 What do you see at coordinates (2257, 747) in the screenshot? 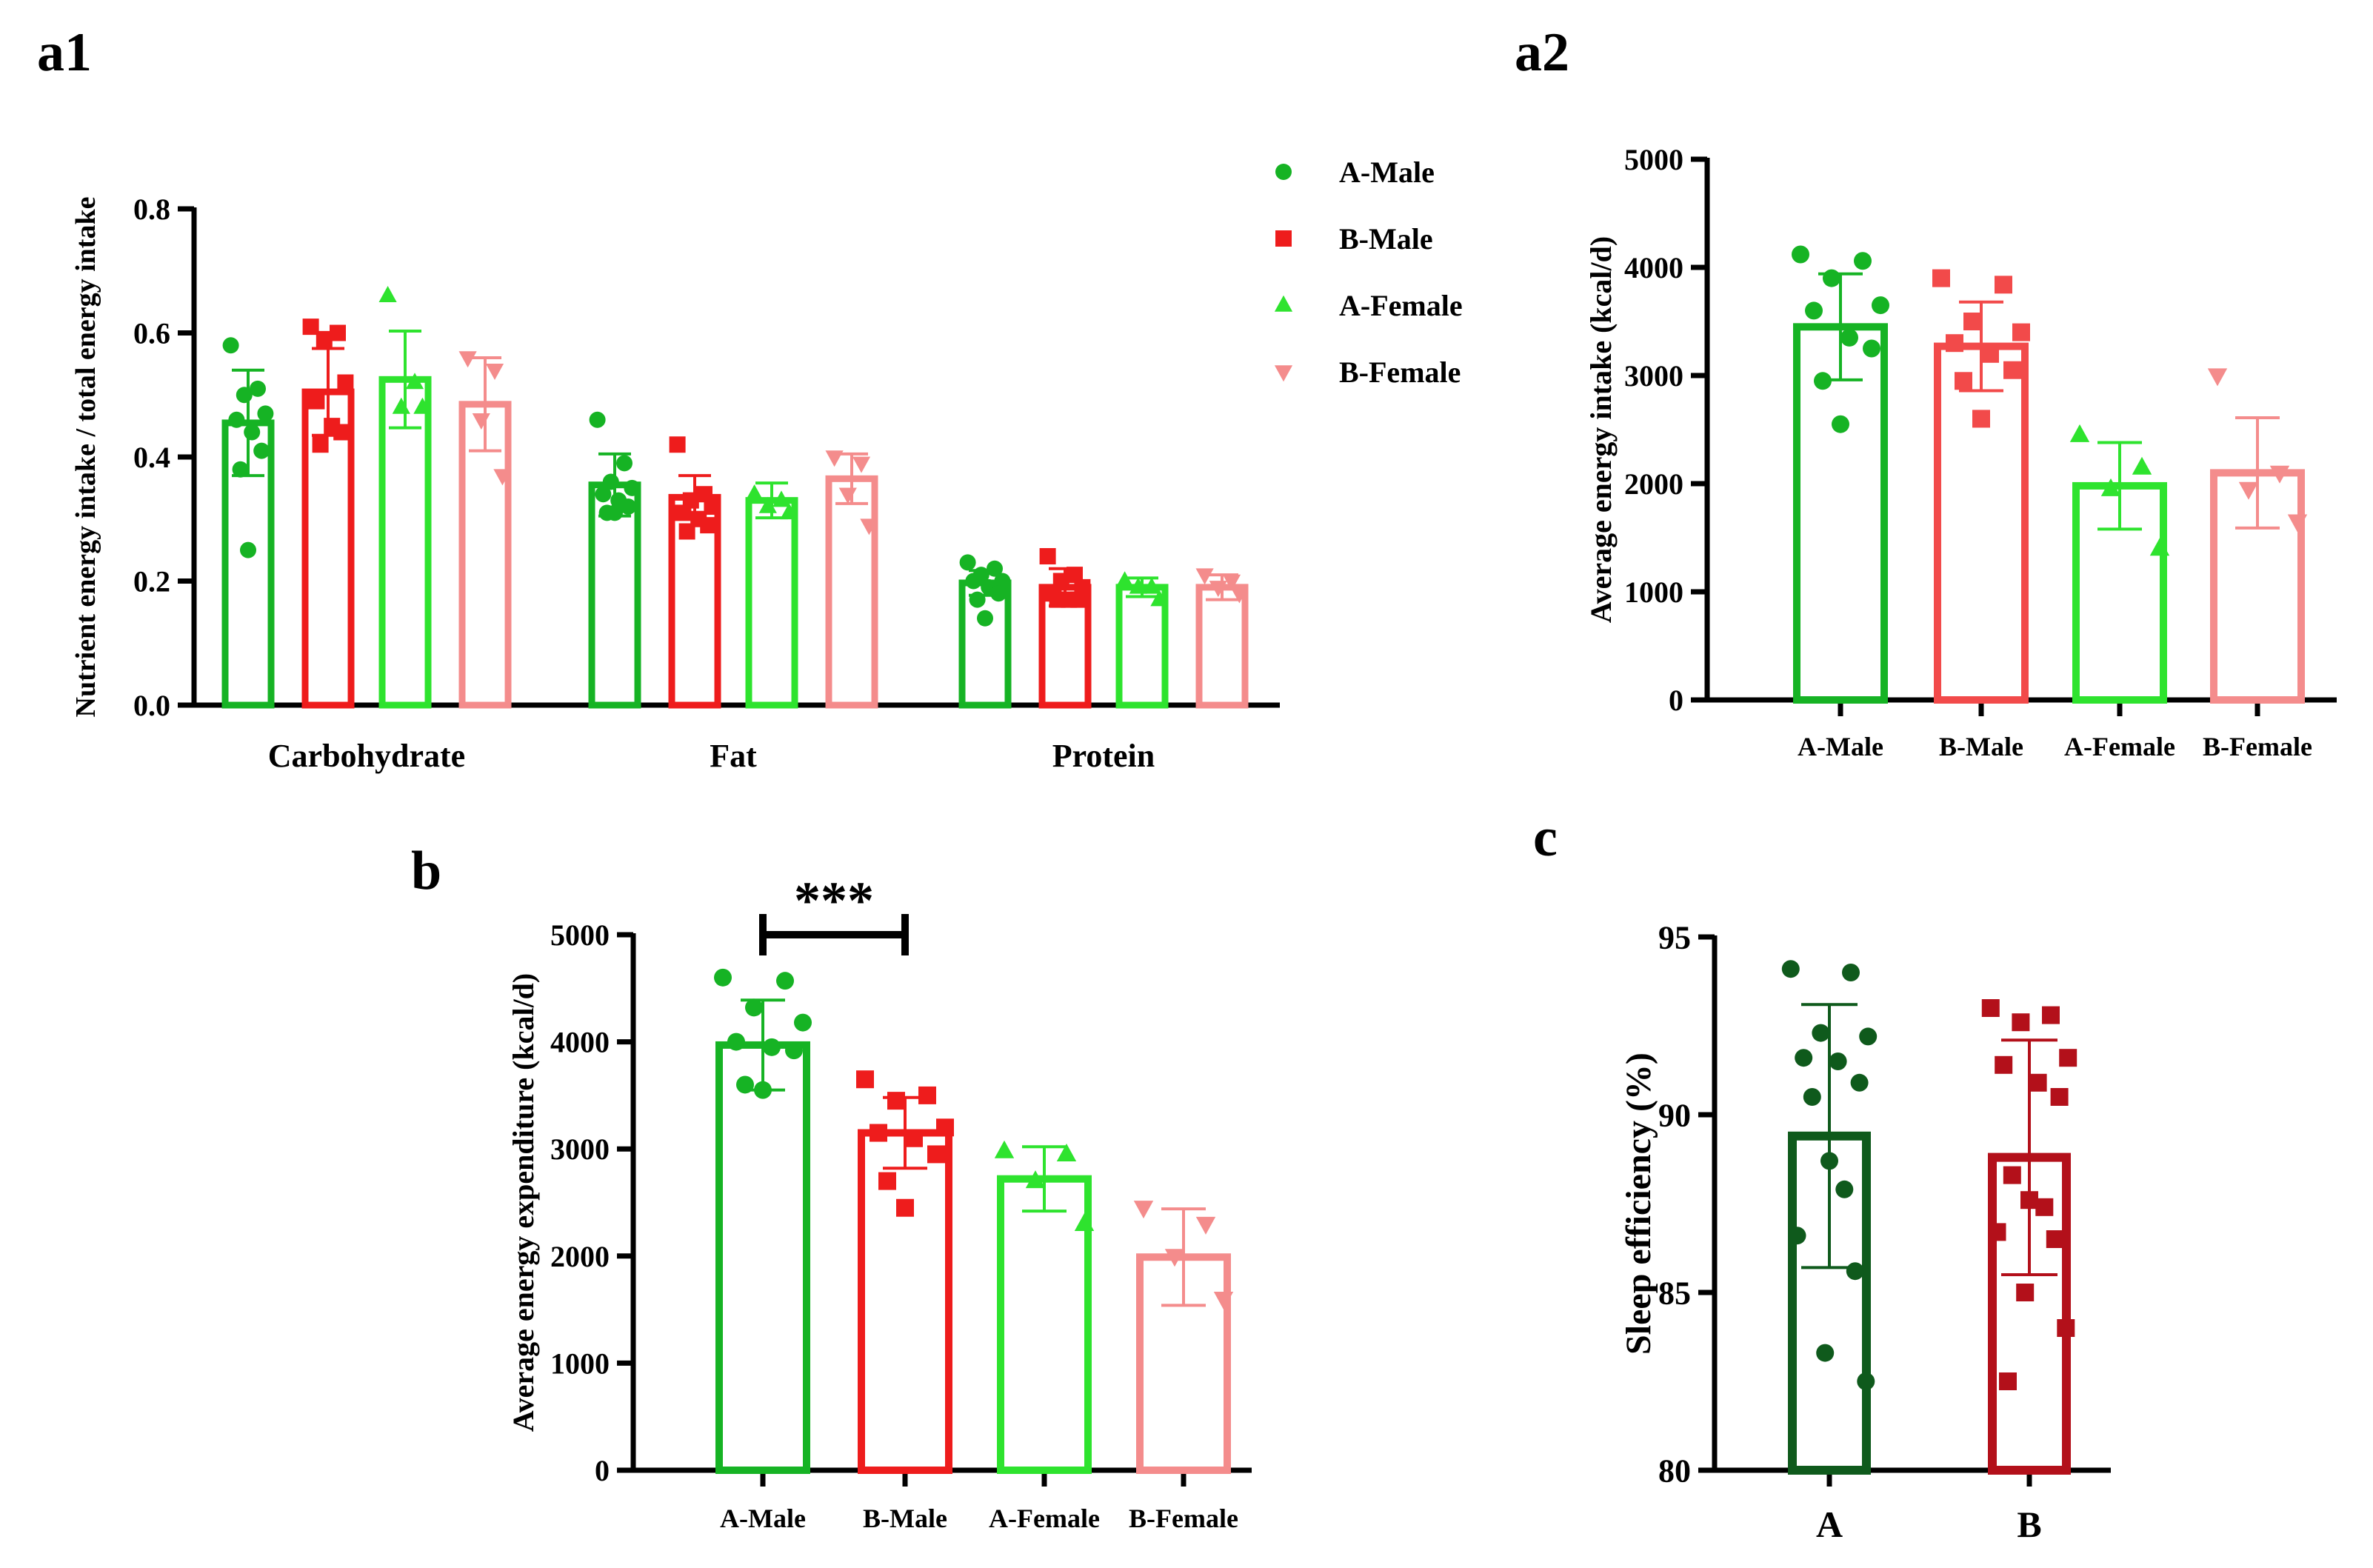
I see `x-tick-label: B-Female` at bounding box center [2257, 747].